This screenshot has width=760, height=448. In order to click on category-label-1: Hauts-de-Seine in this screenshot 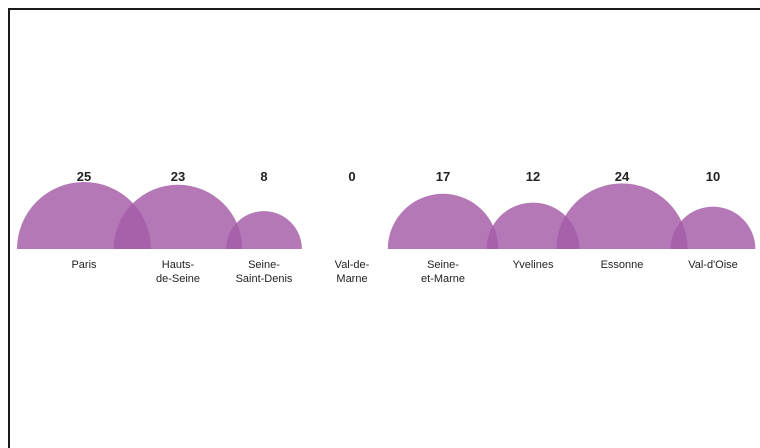, I will do `click(178, 272)`.